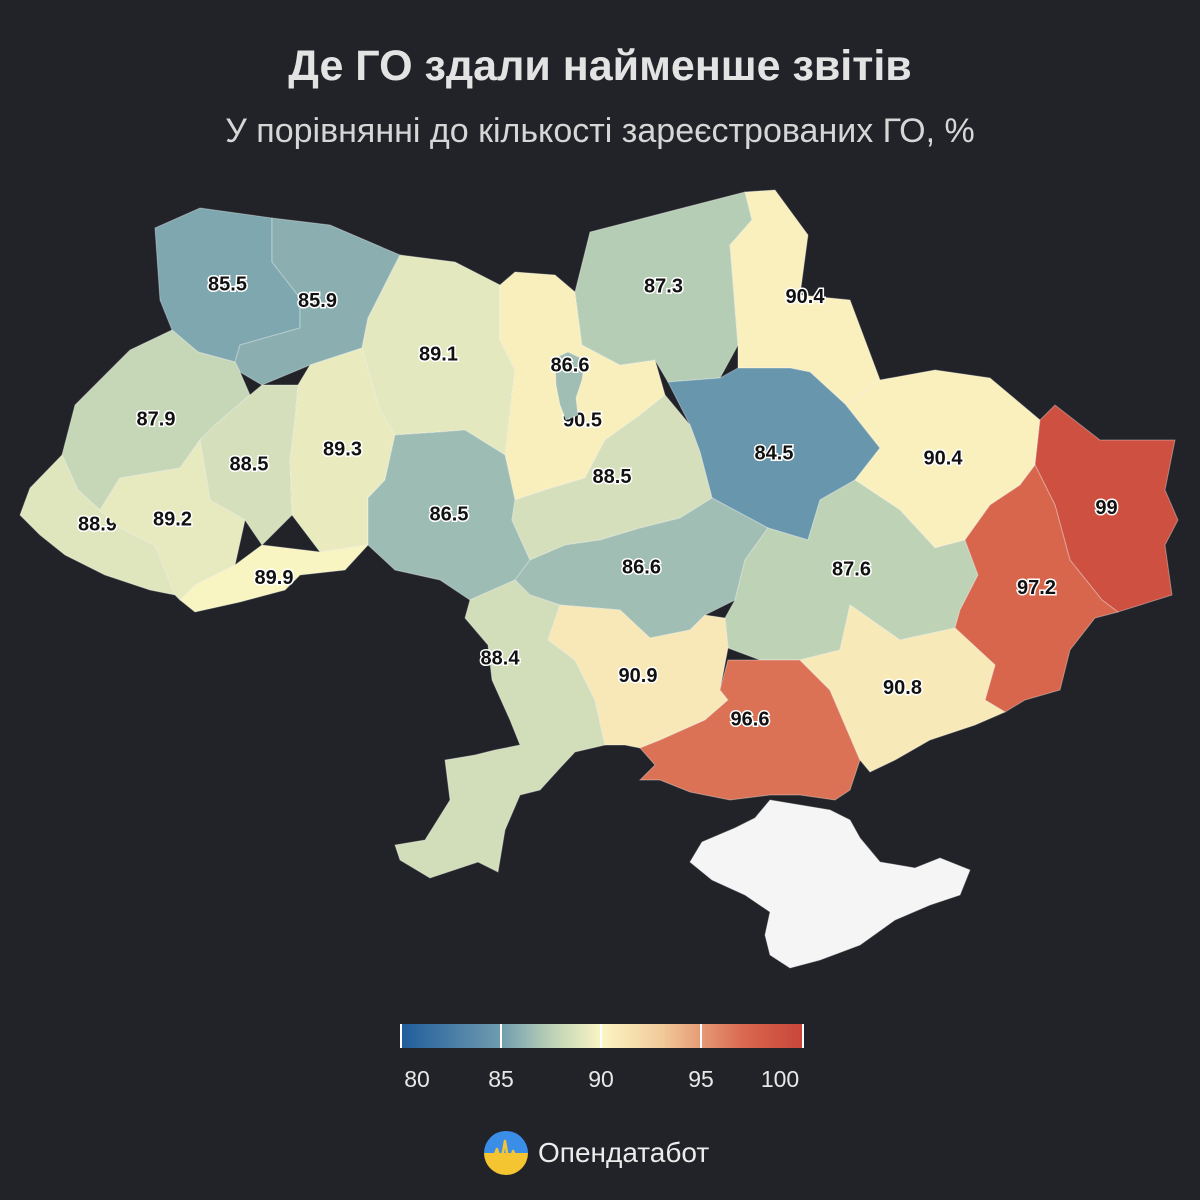  I want to click on region-luhansk: 99, so click(1106, 508).